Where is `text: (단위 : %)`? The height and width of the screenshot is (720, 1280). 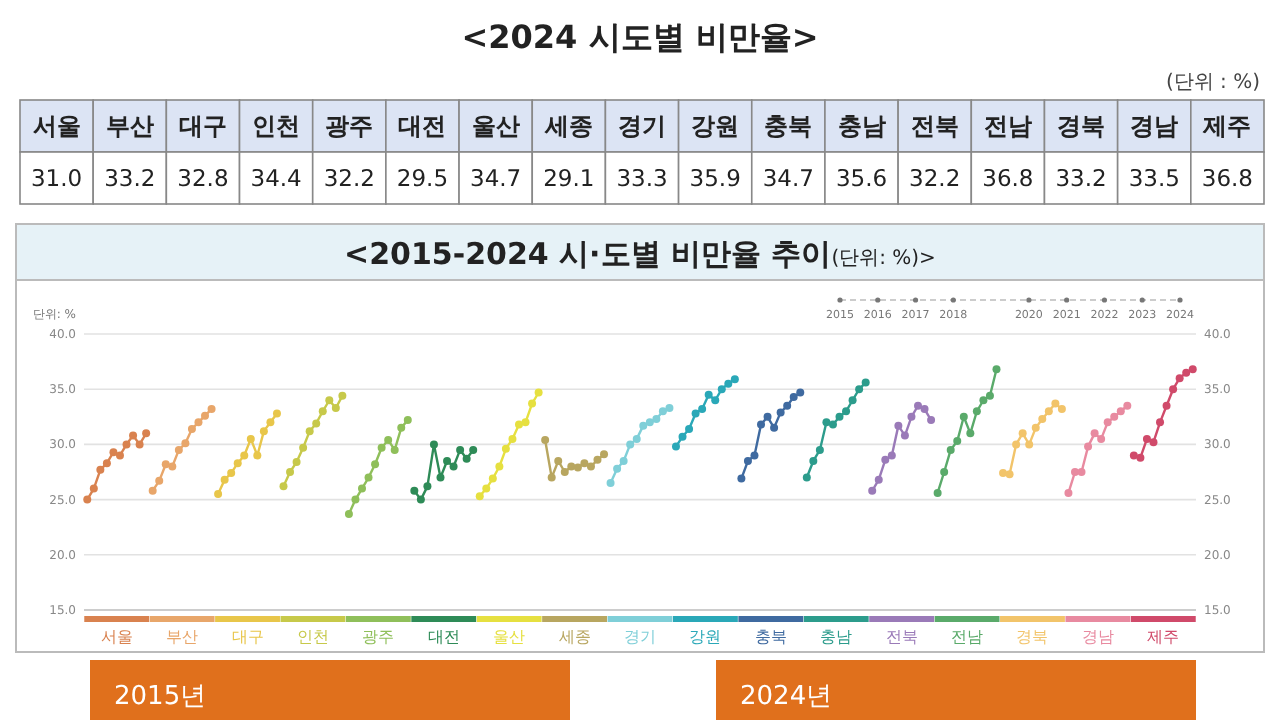
text: (단위 : %) is located at coordinates (1213, 83).